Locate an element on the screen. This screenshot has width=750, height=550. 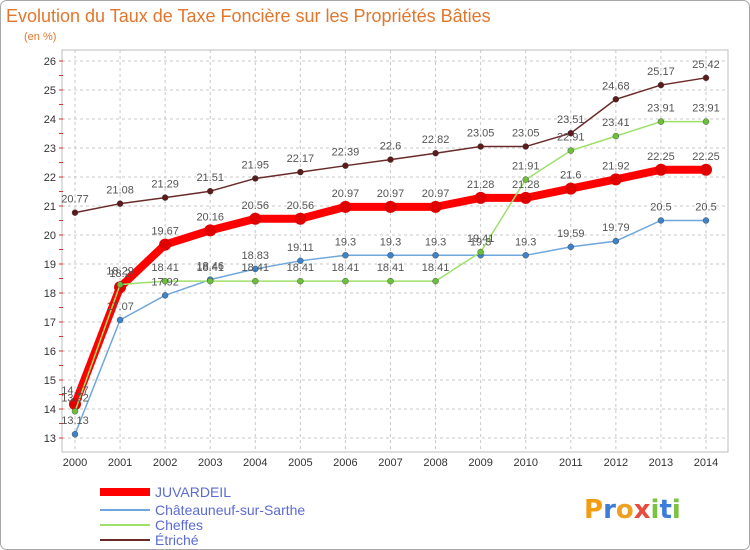
legend-label: Châteauneuf-sur-Sarthe is located at coordinates (230, 510).